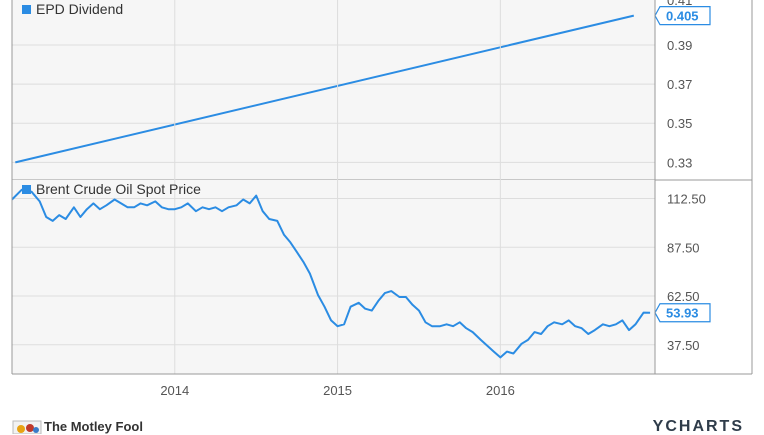  I want to click on last-value-label: 53.93, so click(682, 313).